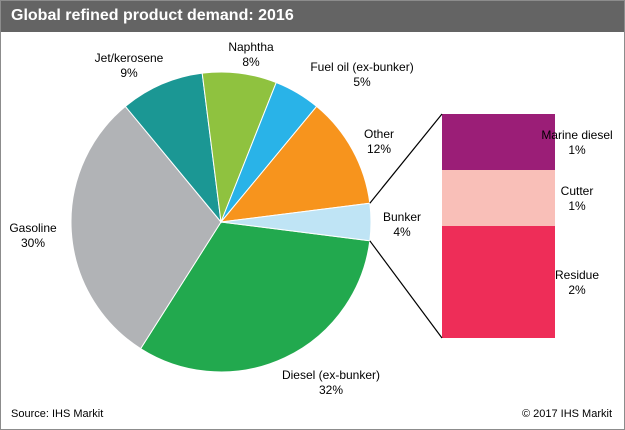  Describe the element at coordinates (577, 290) in the screenshot. I see `bar-value-residue: 2%` at that location.